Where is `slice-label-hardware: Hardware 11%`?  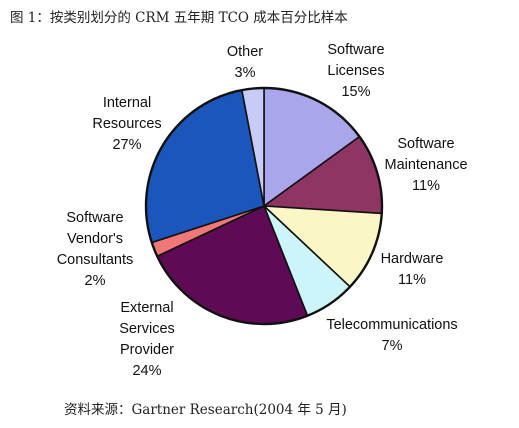
slice-label-hardware: Hardware 11% is located at coordinates (412, 269).